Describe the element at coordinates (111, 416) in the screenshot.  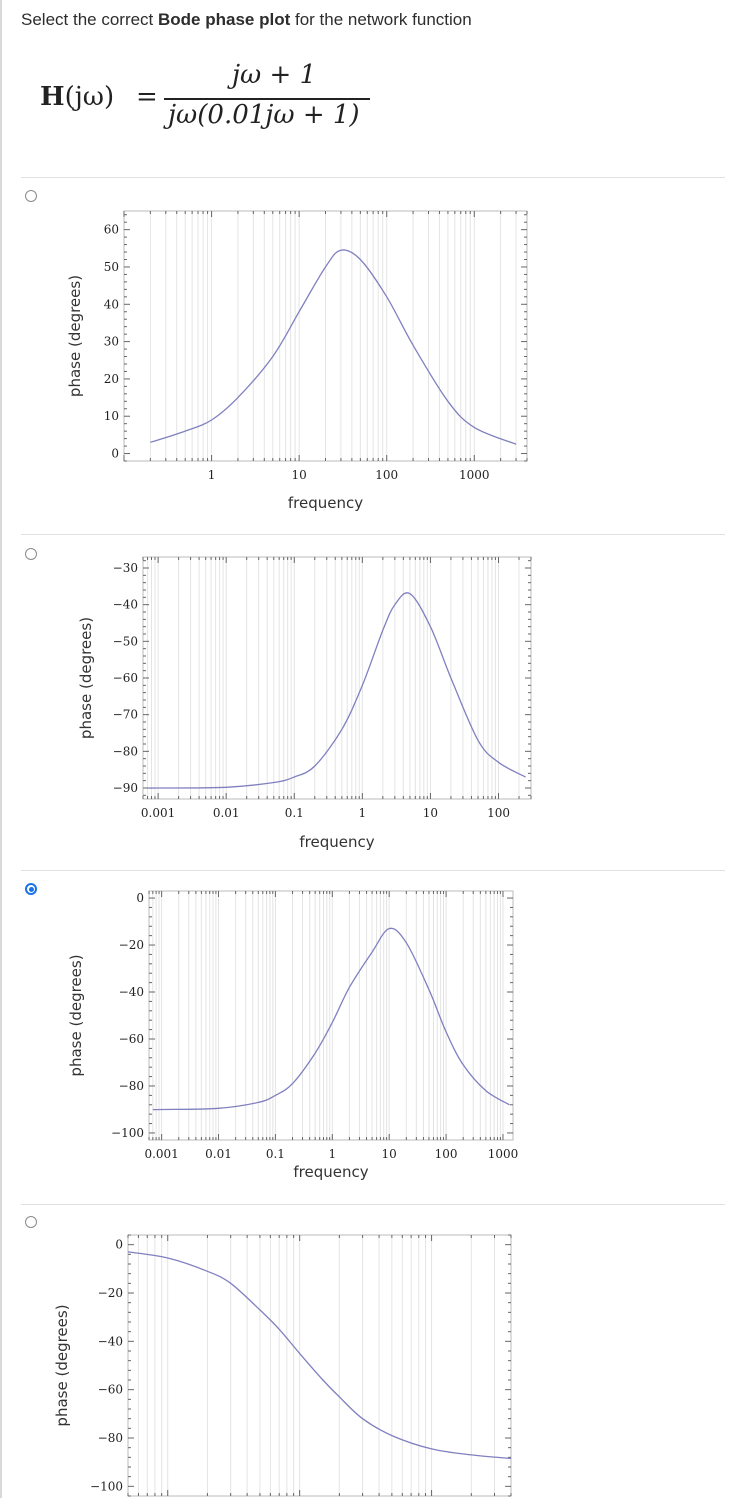
I see `y-tick-label: 10` at that location.